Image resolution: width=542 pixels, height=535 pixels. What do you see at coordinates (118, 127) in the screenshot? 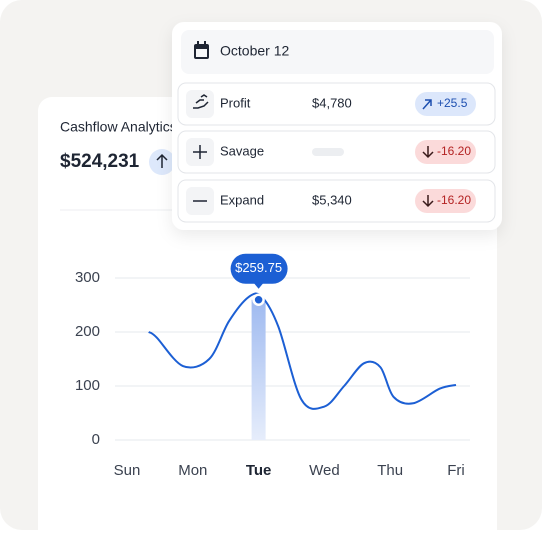
I see `card-title: Cashflow Analytics` at bounding box center [118, 127].